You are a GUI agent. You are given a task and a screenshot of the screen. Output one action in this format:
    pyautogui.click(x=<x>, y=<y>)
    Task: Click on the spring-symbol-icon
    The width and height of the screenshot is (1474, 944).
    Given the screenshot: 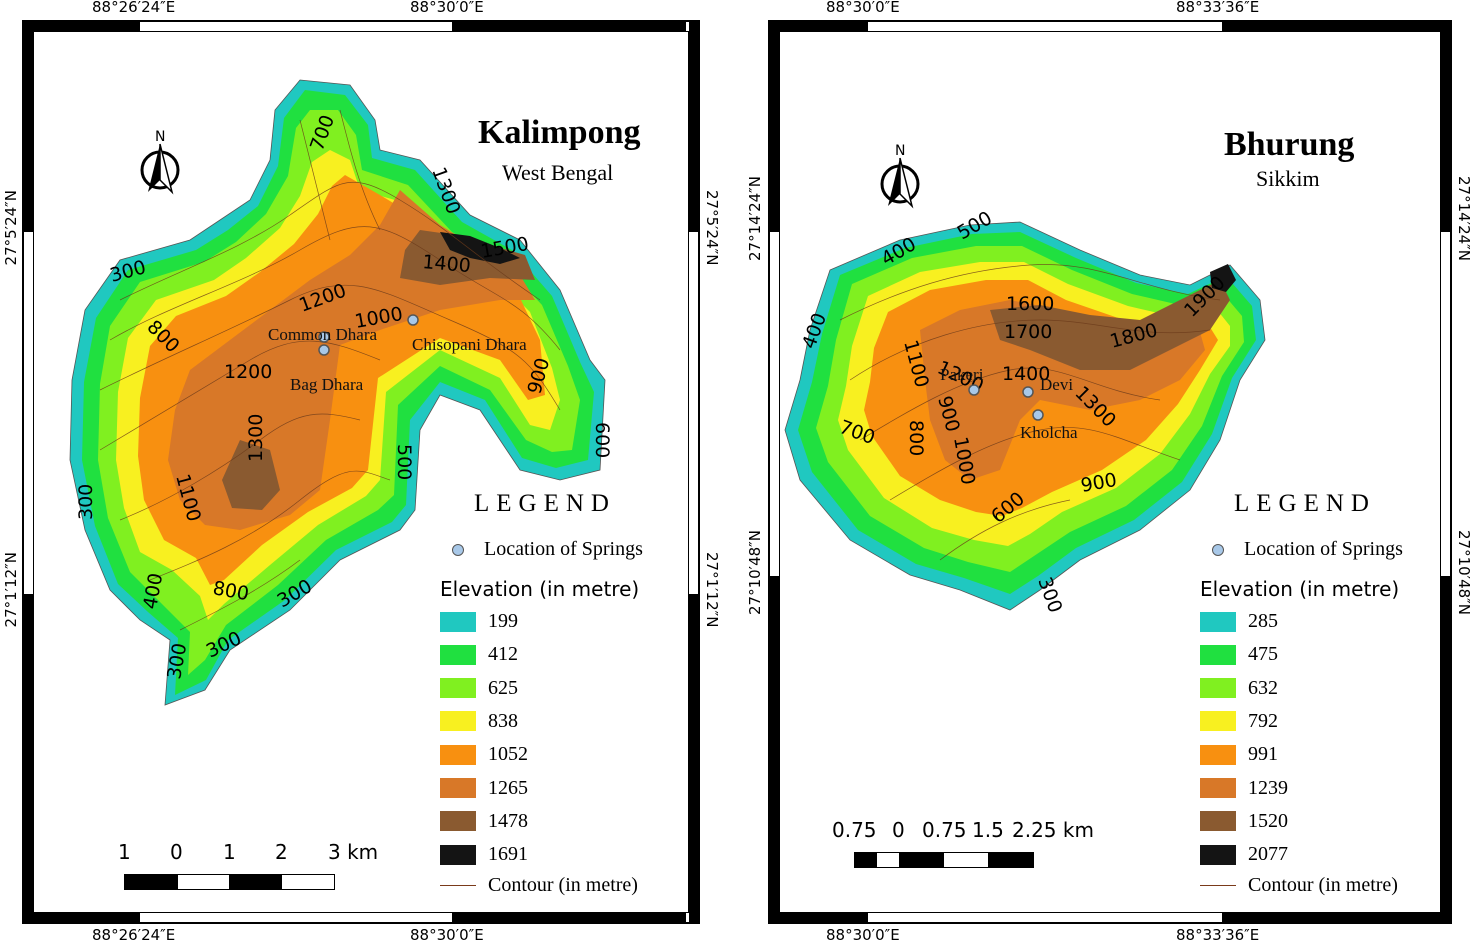 What is the action you would take?
    pyautogui.click(x=1218, y=549)
    